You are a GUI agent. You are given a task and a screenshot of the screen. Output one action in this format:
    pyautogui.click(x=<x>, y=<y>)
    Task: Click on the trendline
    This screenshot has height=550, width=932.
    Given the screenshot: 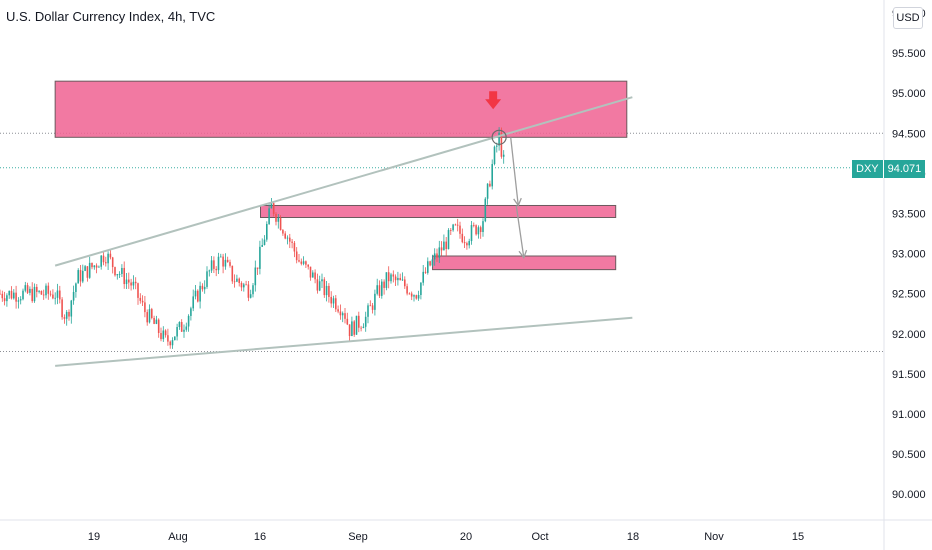 What is the action you would take?
    pyautogui.click(x=344, y=341)
    